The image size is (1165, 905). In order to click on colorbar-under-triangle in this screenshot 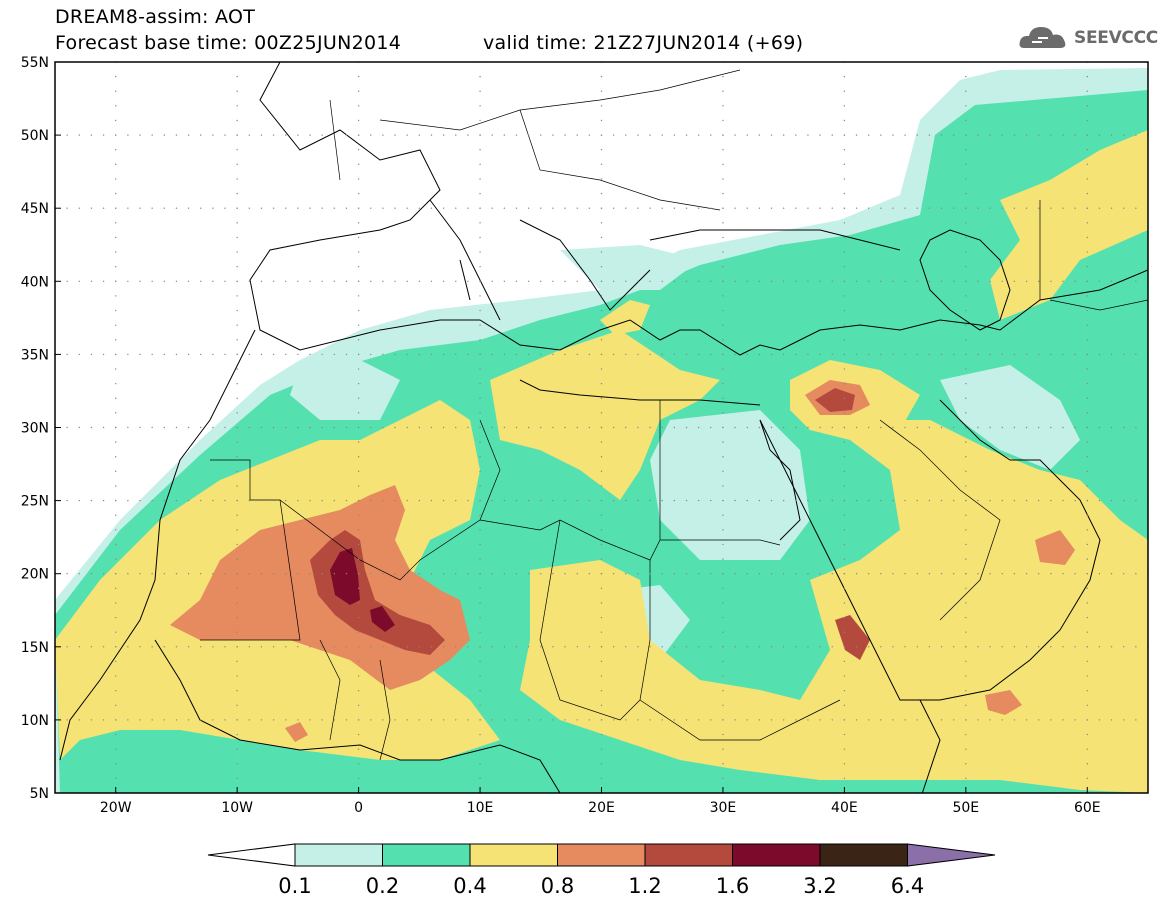, I will do `click(251, 855)`.